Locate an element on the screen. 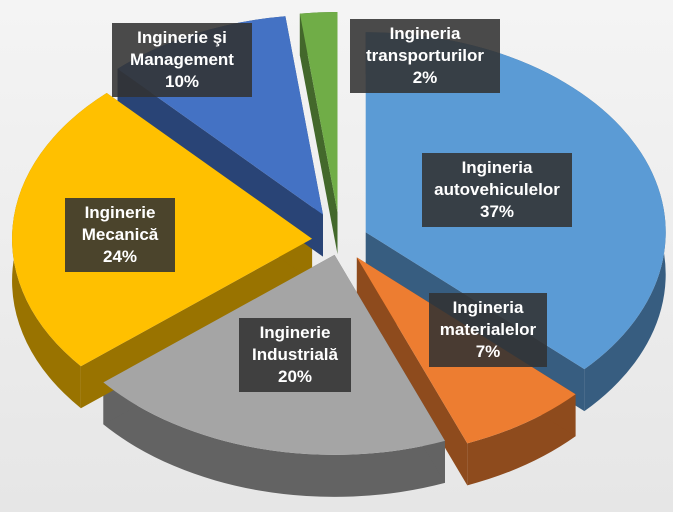  data-label: Ingineria autovehiculelor 37% is located at coordinates (497, 190).